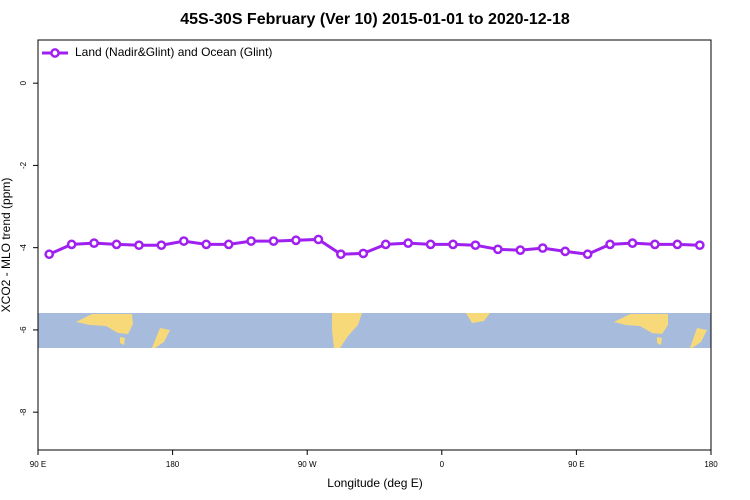 The image size is (750, 500). I want to click on x-tick-label: 0, so click(442, 464).